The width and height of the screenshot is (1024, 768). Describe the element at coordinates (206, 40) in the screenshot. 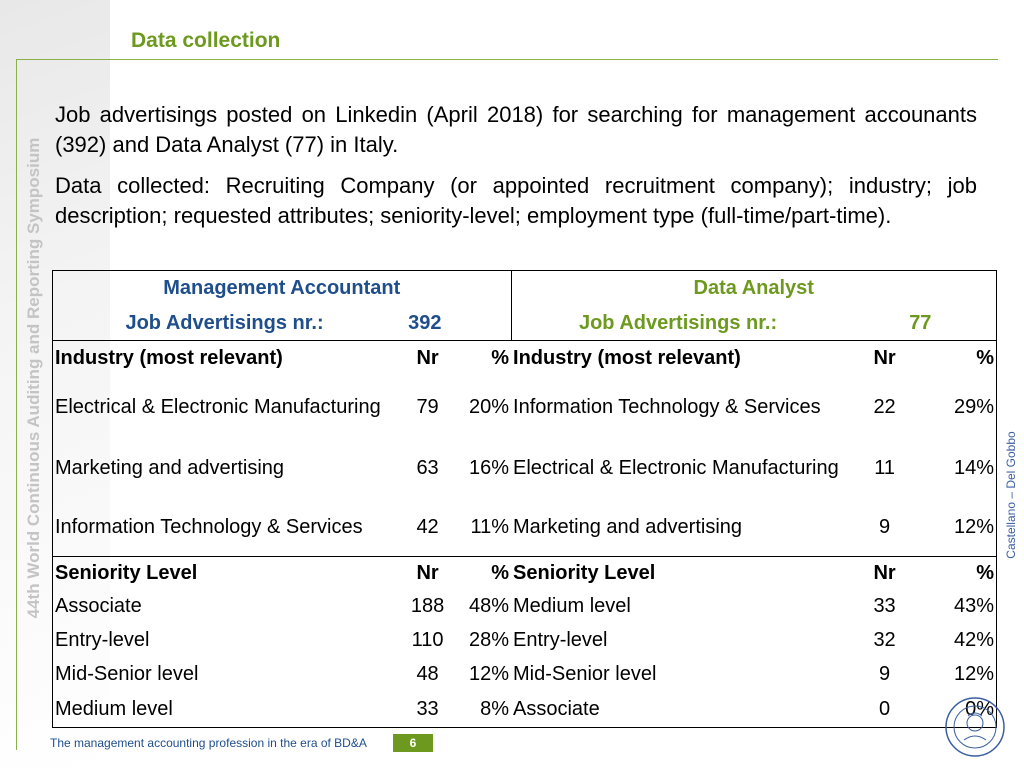

I see `page-title: Data collection` at that location.